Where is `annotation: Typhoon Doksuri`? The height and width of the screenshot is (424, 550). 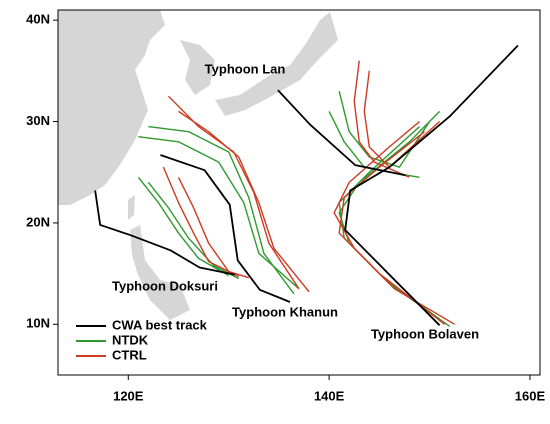 annotation: Typhoon Doksuri is located at coordinates (165, 285).